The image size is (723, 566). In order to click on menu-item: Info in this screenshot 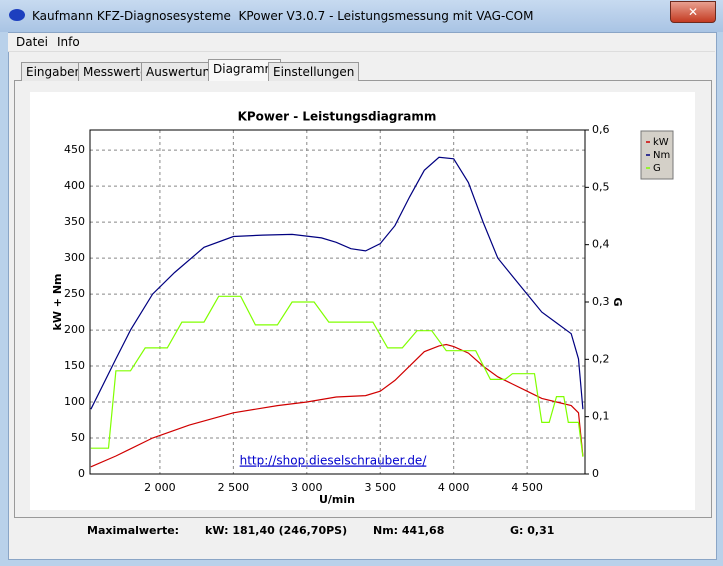, I will do `click(68, 42)`.